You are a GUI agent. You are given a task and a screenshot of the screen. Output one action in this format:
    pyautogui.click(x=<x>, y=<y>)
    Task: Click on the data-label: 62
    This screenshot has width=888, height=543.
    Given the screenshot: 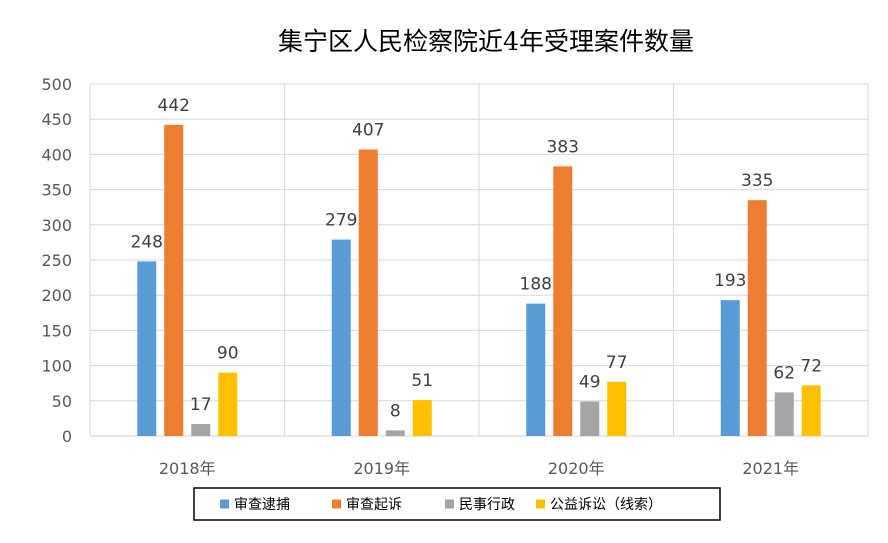 What is the action you would take?
    pyautogui.click(x=784, y=373)
    